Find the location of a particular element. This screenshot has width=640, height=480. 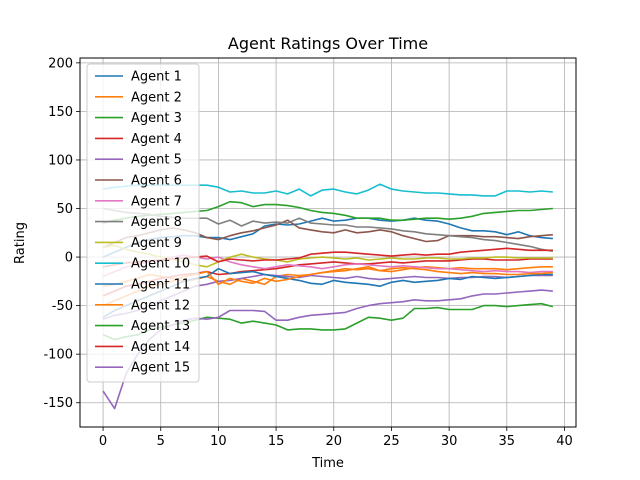

x-tick-label: 35 is located at coordinates (507, 441).